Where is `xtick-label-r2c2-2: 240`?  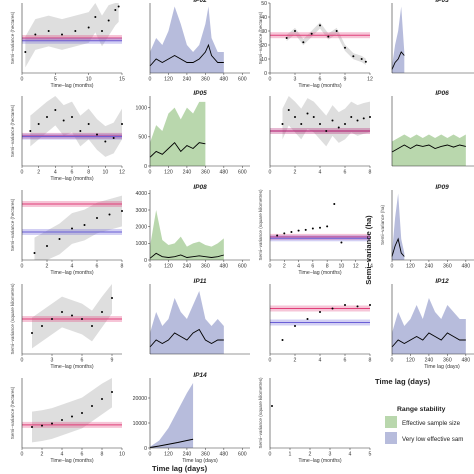 xtick-label-r2c2-2: 240 is located at coordinates (187, 173).